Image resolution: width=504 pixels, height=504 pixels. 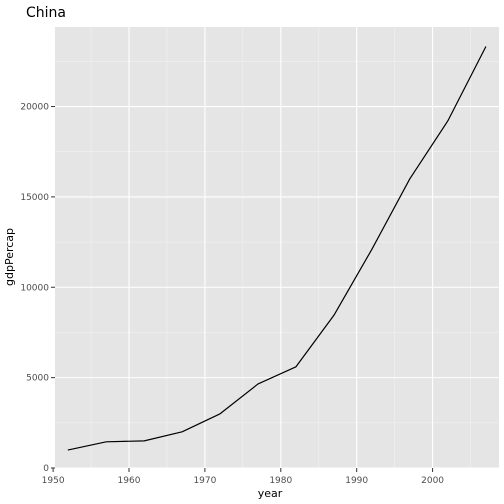 I want to click on y-tick-label: 5000, so click(x=37, y=379).